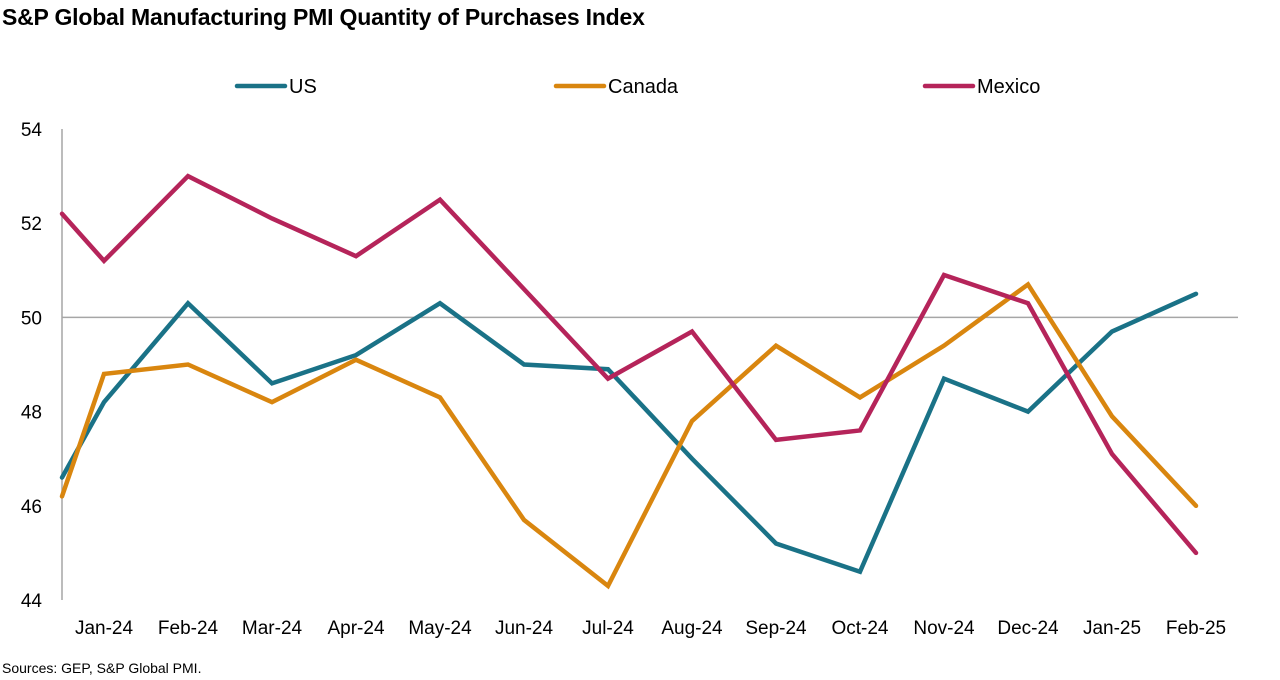 This screenshot has height=680, width=1280. What do you see at coordinates (776, 628) in the screenshot?
I see `x-tick-label: Sep-24` at bounding box center [776, 628].